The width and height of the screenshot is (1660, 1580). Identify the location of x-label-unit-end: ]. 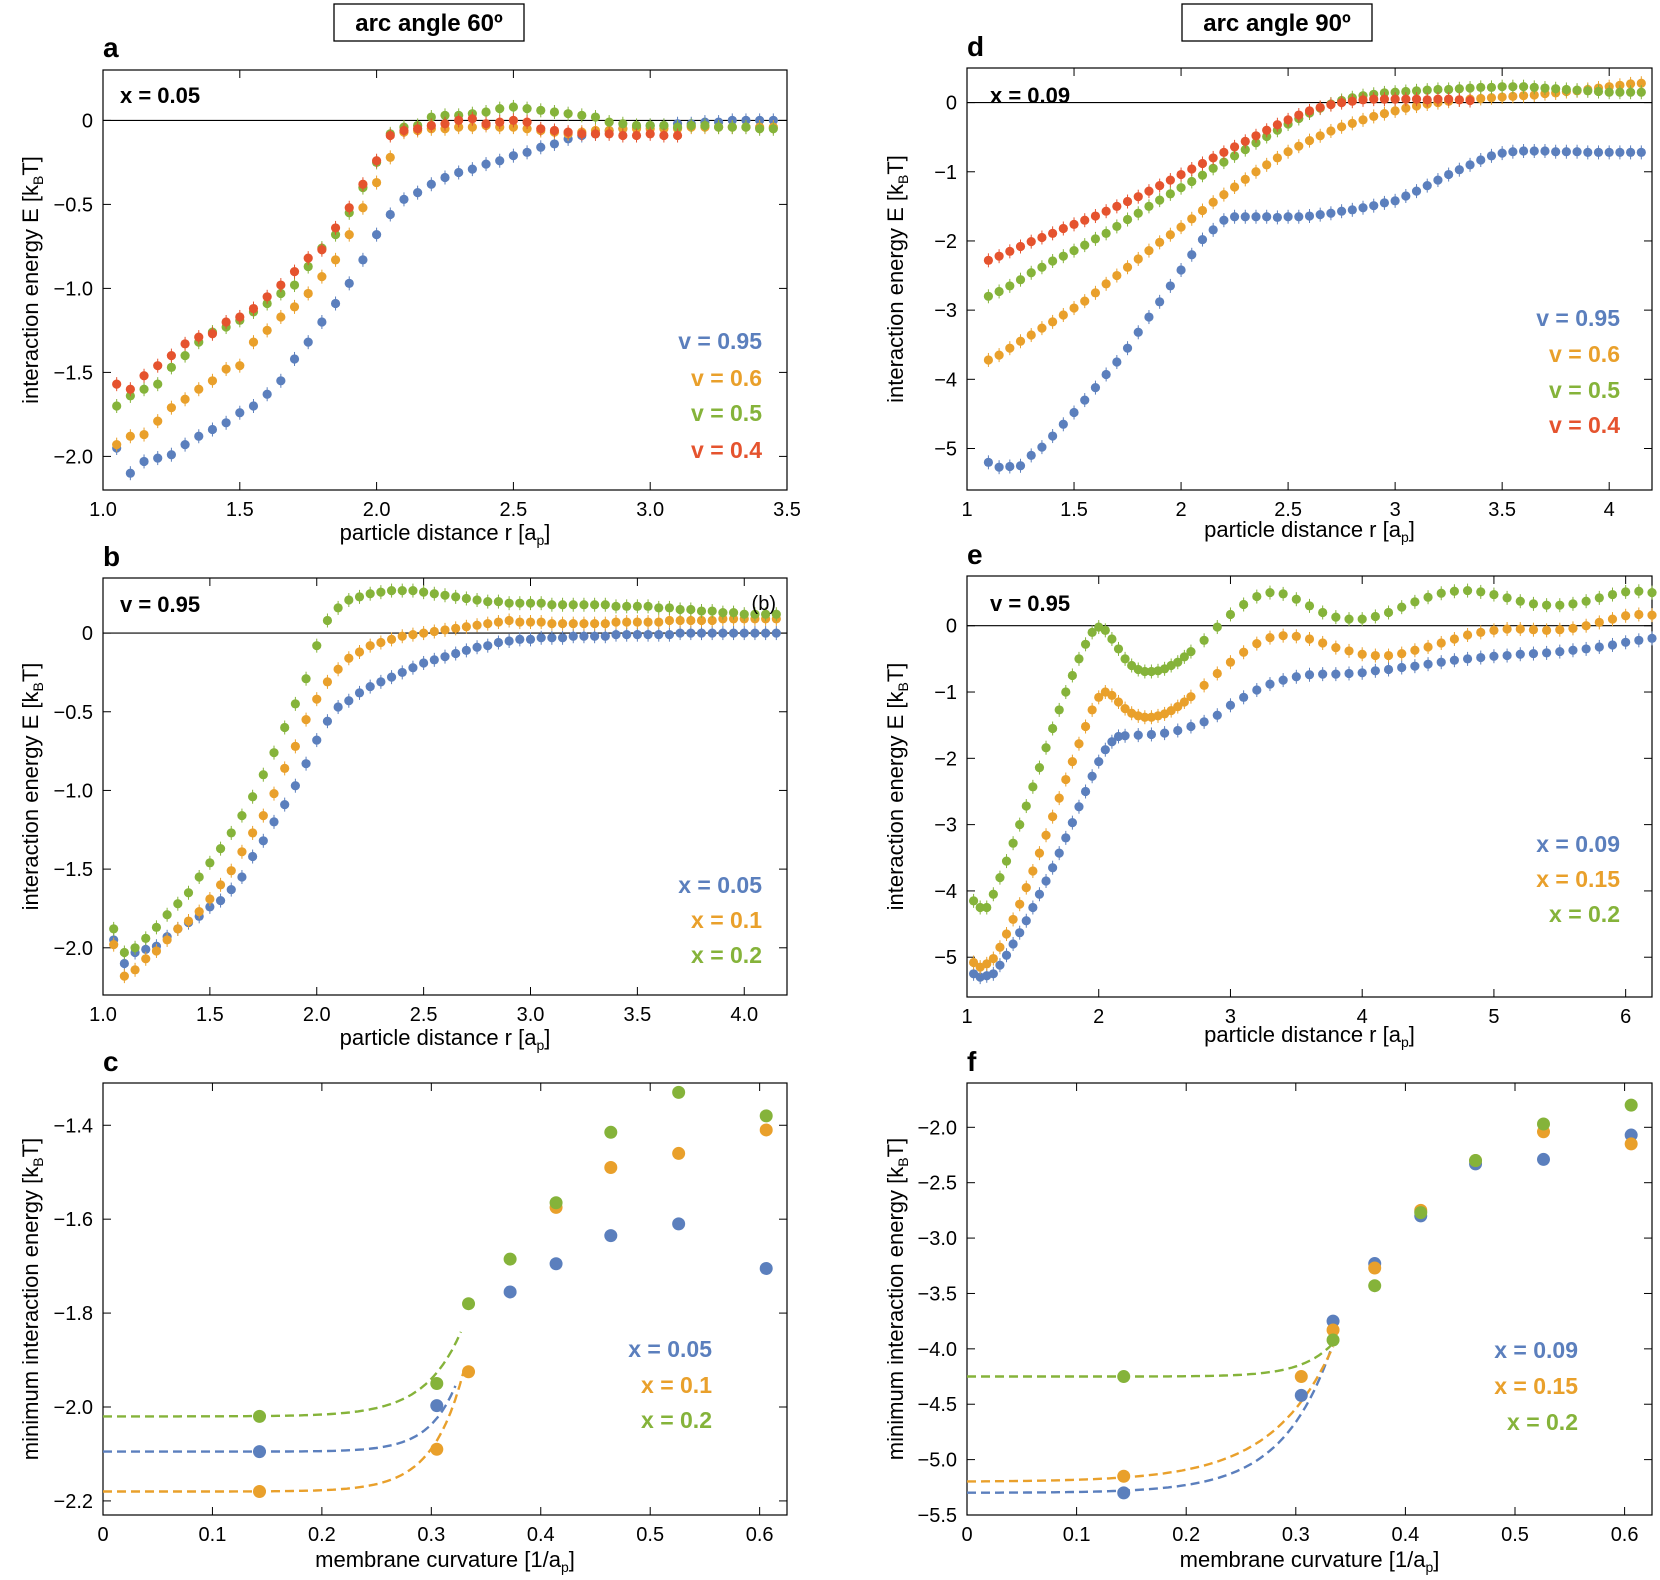
(572, 1559).